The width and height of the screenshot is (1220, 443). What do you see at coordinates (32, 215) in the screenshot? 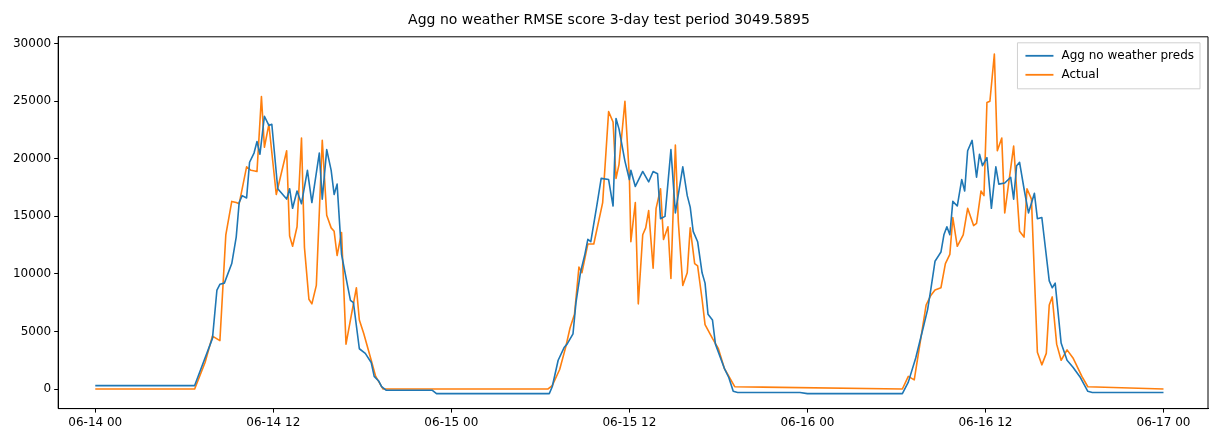
I see `y-tick-label: 15000` at bounding box center [32, 215].